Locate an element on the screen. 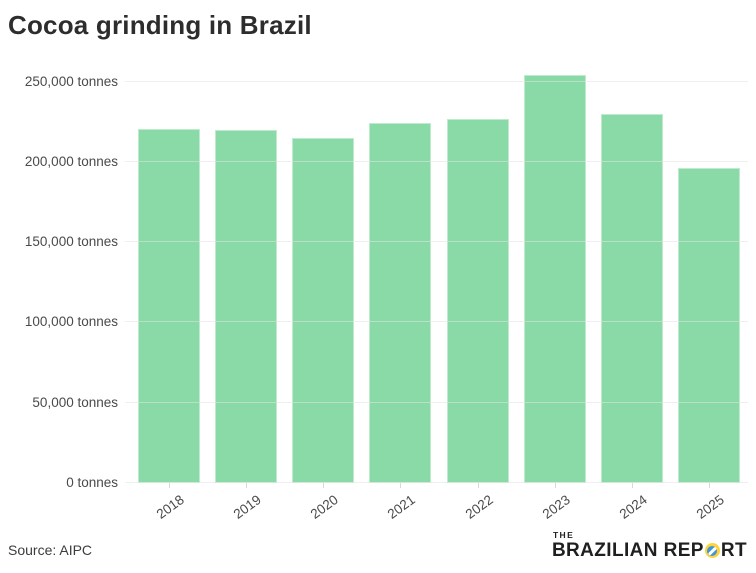  brand-globe-icon is located at coordinates (712, 550).